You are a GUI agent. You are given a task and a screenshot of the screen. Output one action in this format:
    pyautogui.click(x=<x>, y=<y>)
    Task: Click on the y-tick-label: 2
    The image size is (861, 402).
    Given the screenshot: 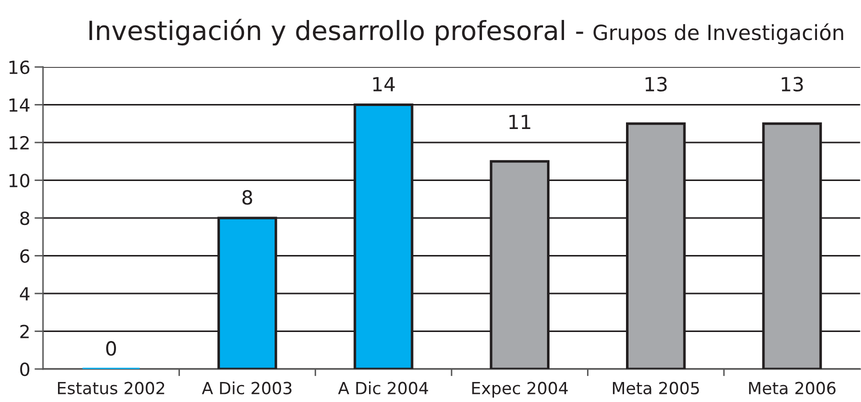 What is the action you would take?
    pyautogui.click(x=24, y=331)
    